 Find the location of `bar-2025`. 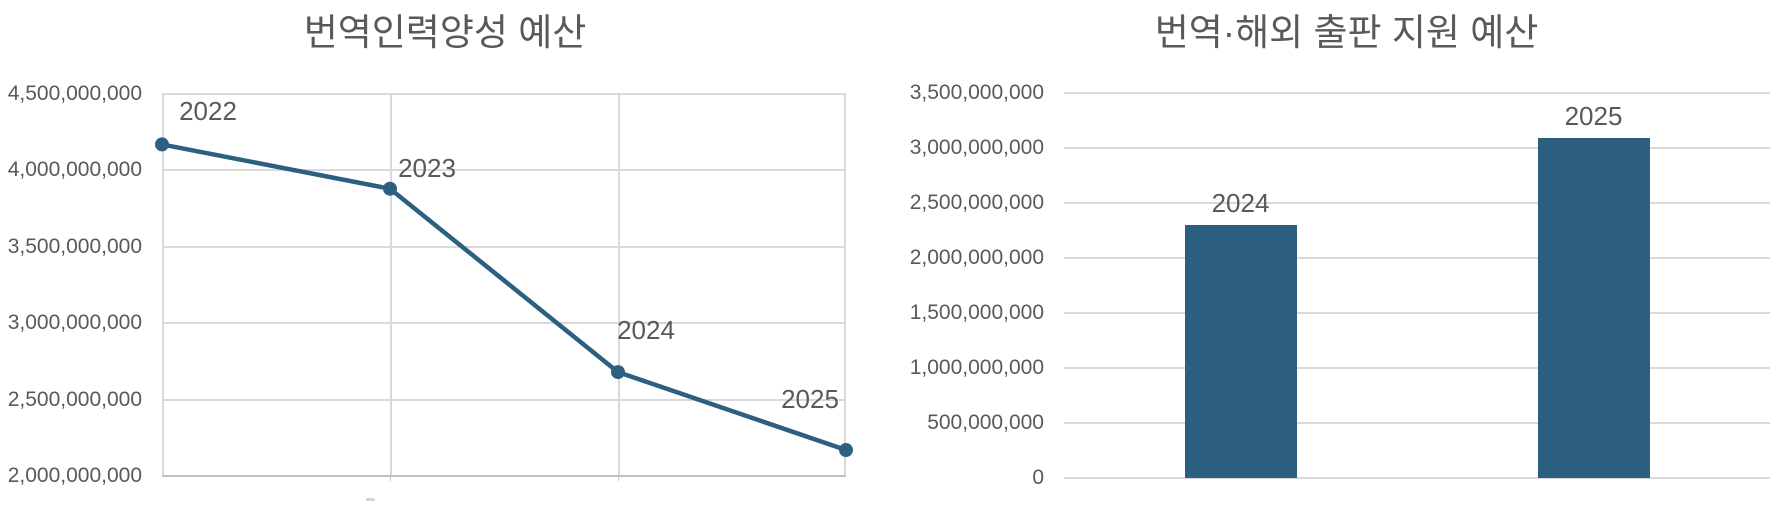

bar-2025 is located at coordinates (1593, 308).